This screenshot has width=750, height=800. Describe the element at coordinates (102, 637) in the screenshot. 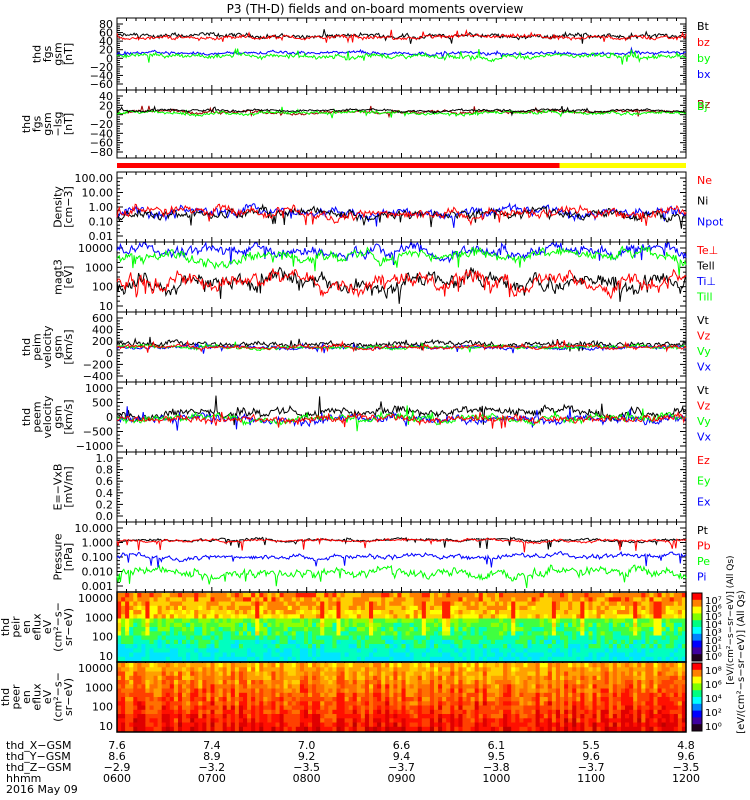

I see `y-tick-label: 100` at that location.